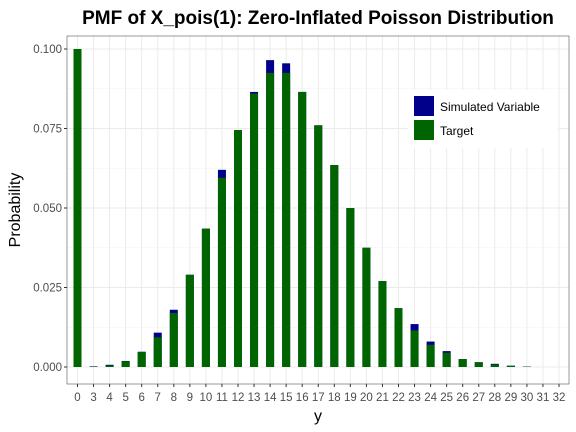 Image resolution: width=576 pixels, height=432 pixels. What do you see at coordinates (141, 398) in the screenshot?
I see `x-tick-label: 6` at bounding box center [141, 398].